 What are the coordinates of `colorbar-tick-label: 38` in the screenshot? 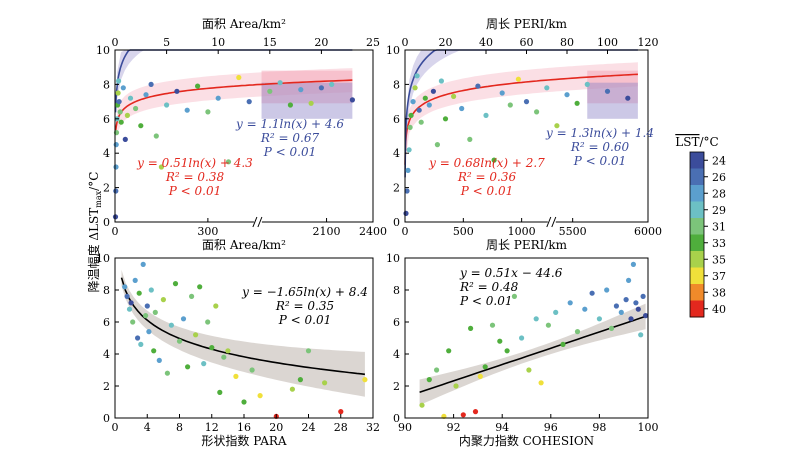 It's located at (719, 292).